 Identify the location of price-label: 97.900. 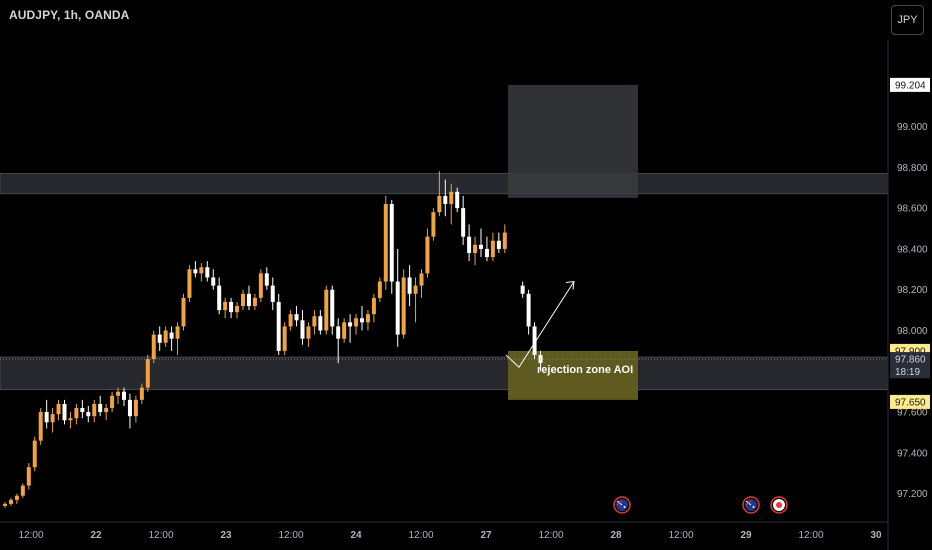
(910, 351).